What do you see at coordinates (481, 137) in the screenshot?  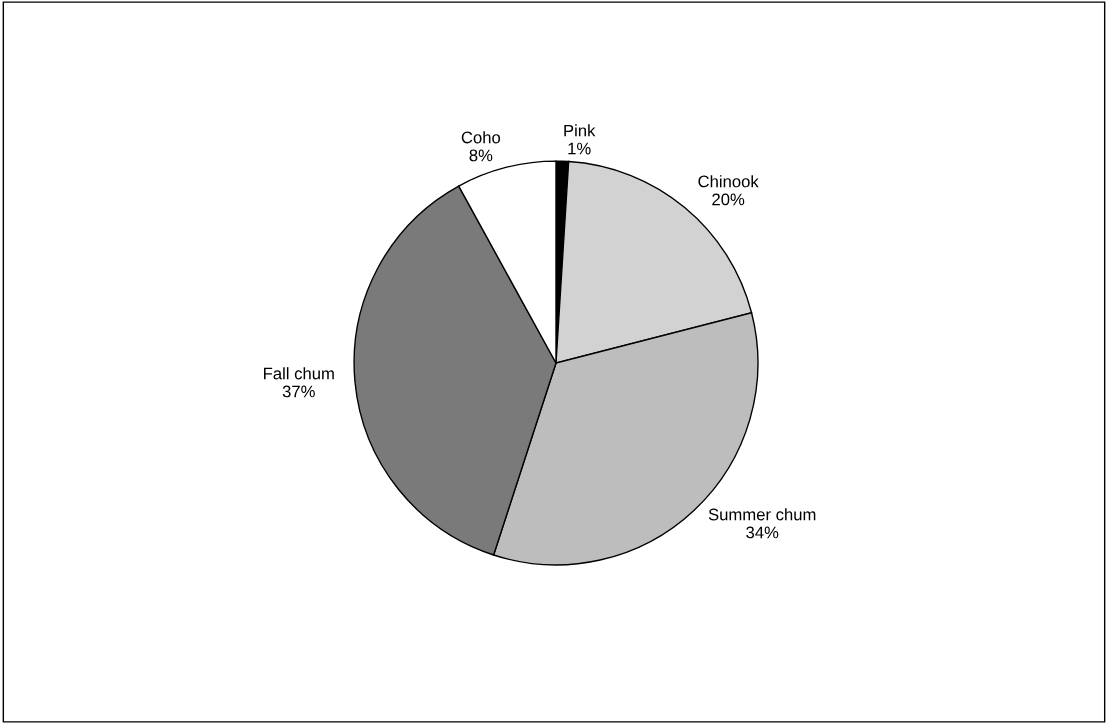 I see `slice-label: Coho` at bounding box center [481, 137].